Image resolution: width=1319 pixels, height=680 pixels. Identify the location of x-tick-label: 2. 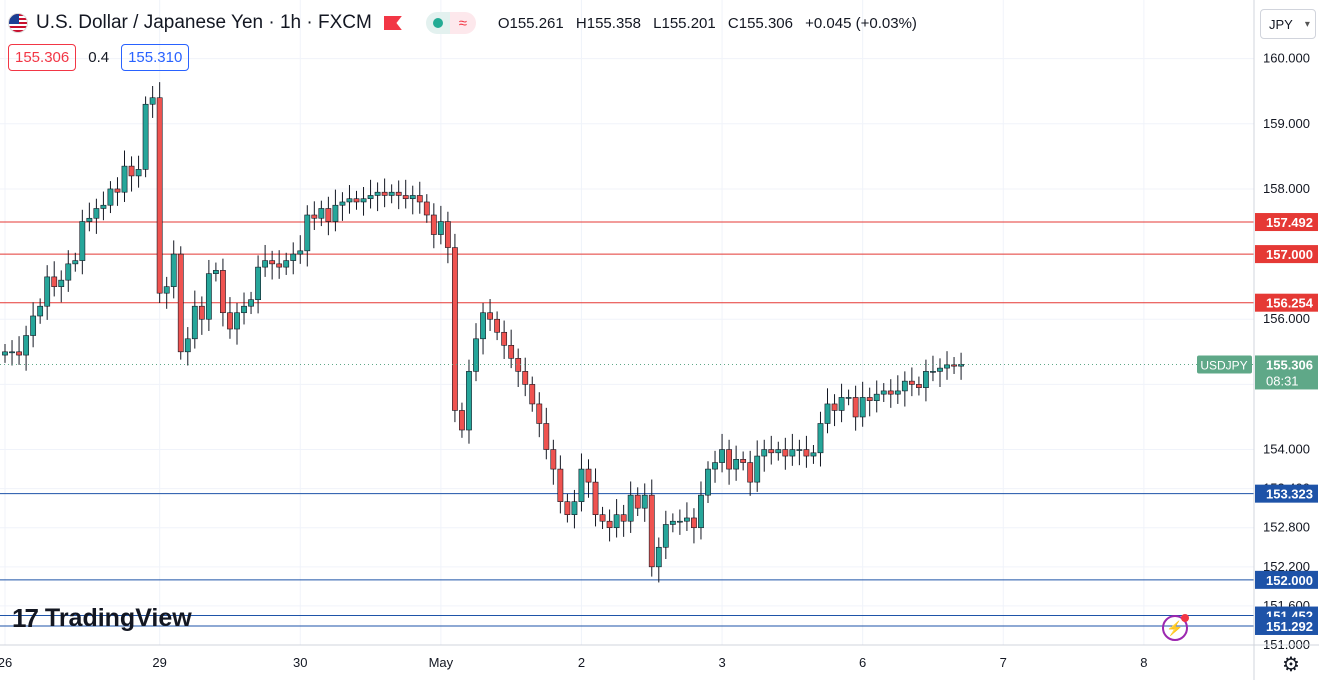
(581, 662).